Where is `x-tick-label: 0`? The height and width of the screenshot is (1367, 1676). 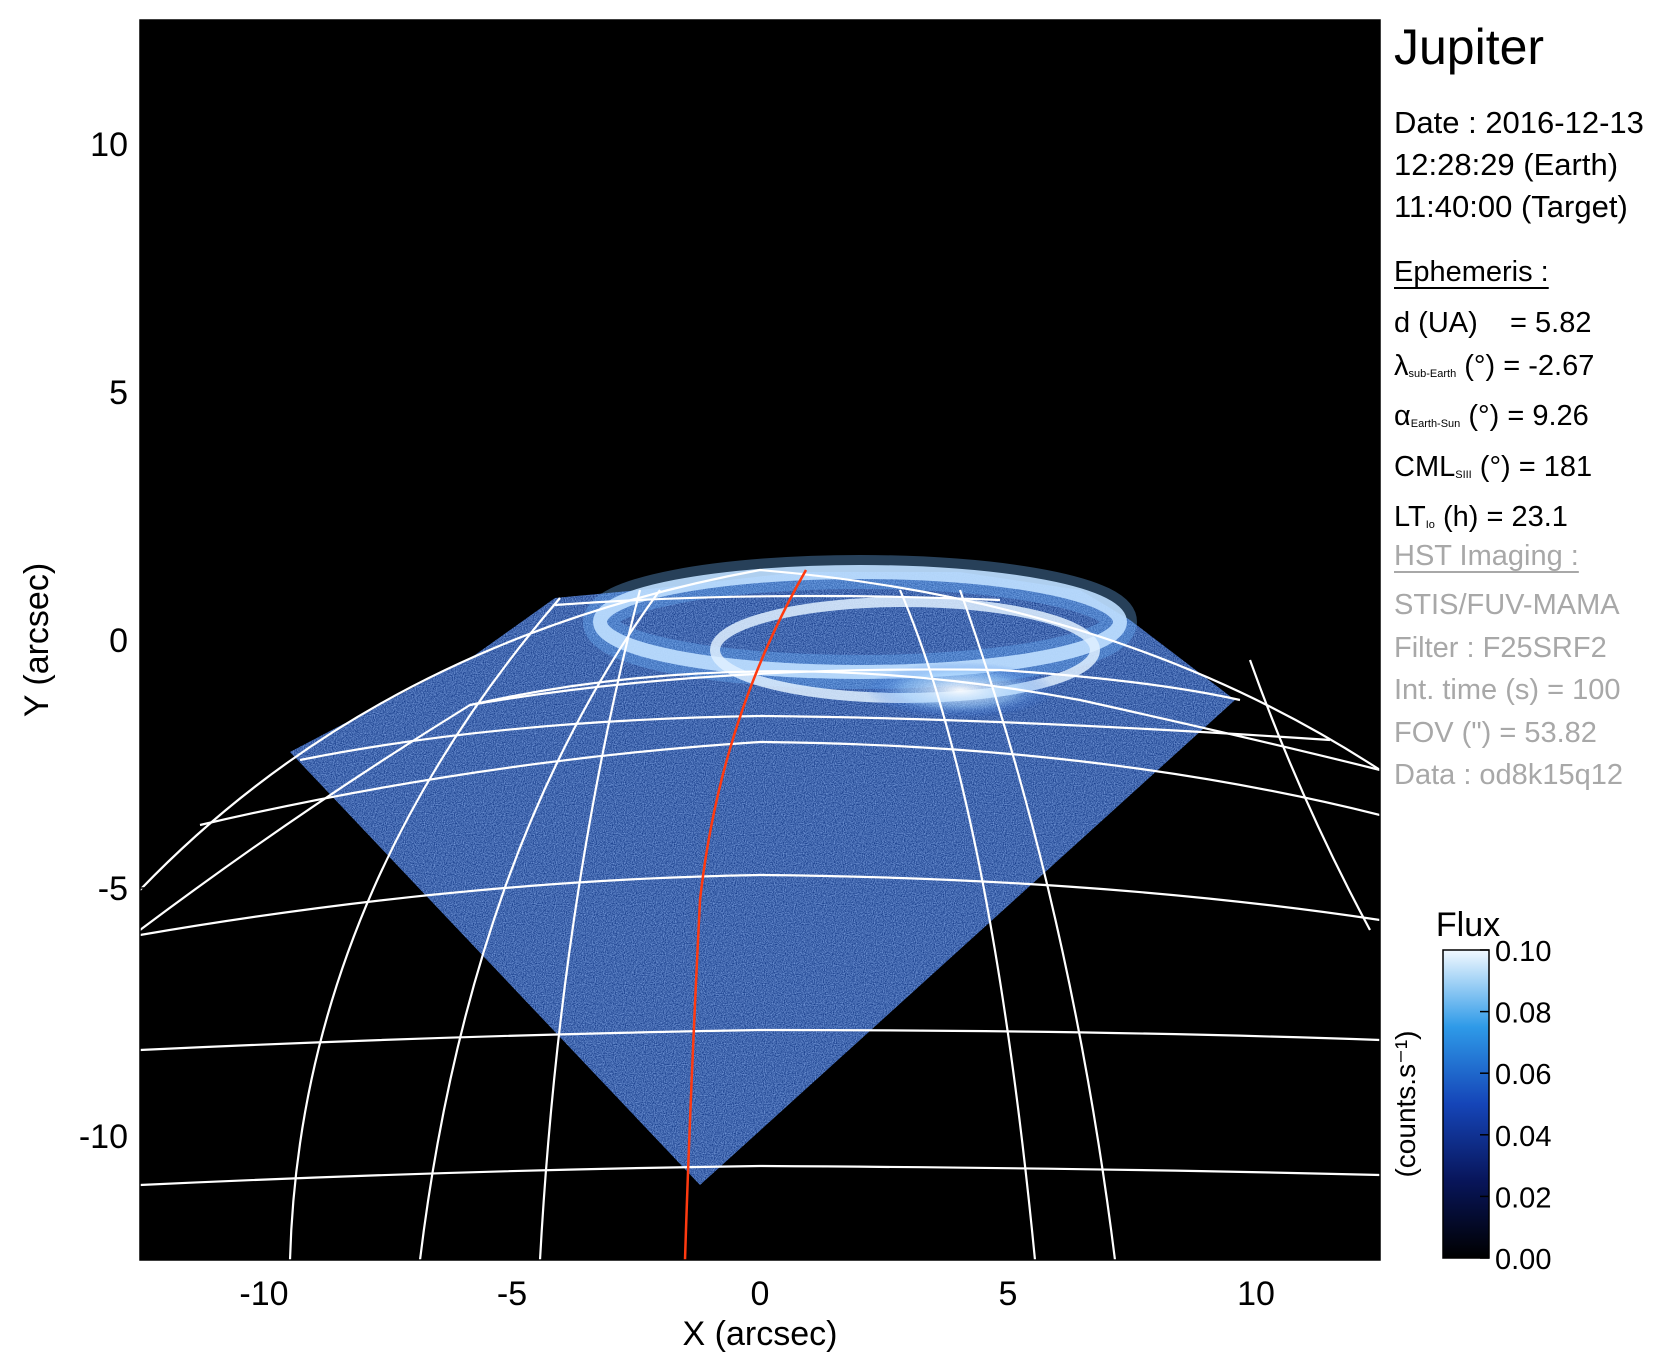 x-tick-label: 0 is located at coordinates (760, 1294).